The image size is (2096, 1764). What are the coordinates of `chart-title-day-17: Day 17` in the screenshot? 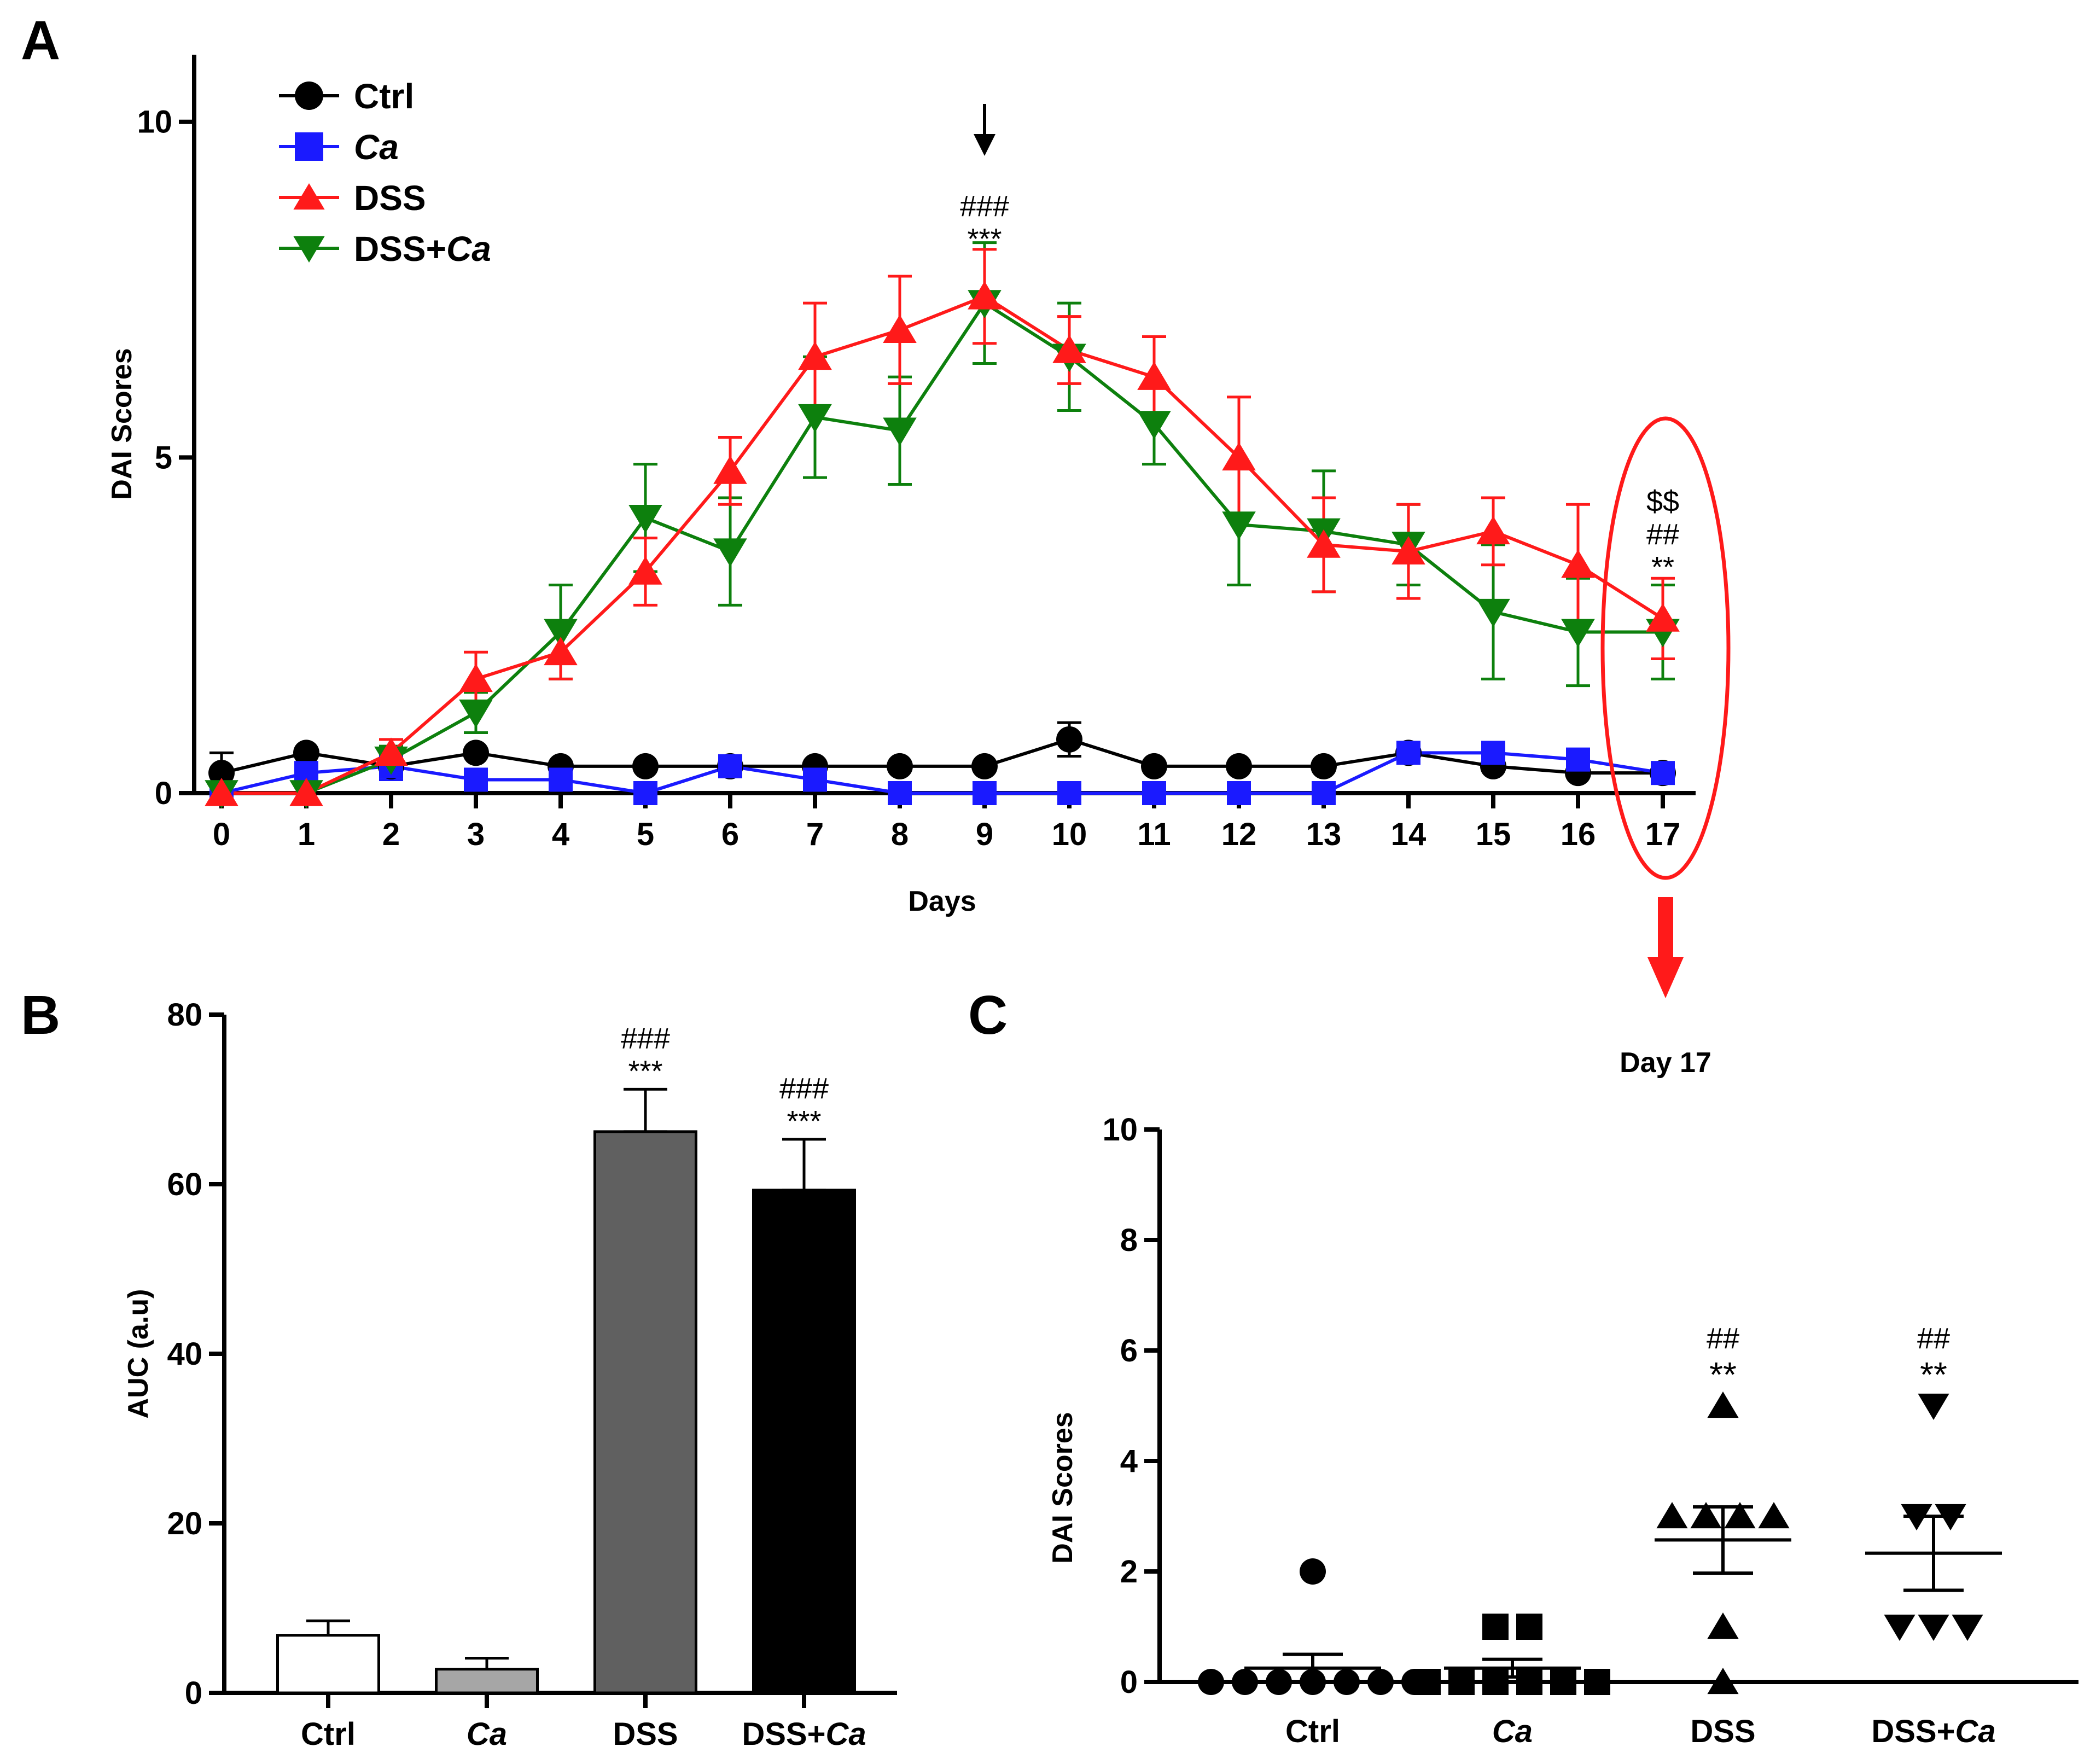 It's located at (1665, 1063).